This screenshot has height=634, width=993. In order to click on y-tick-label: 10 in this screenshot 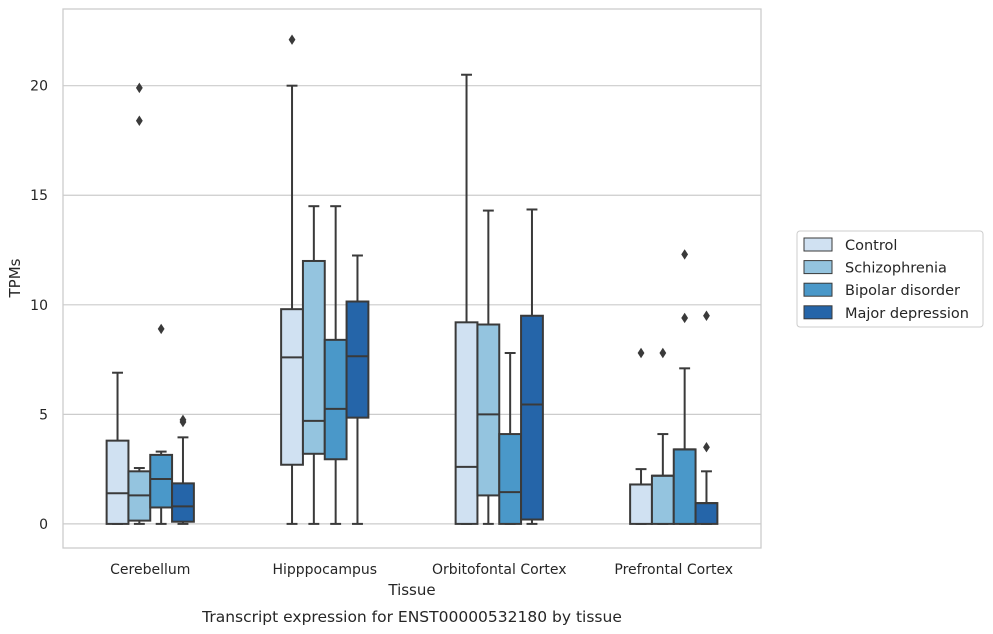, I will do `click(39, 306)`.